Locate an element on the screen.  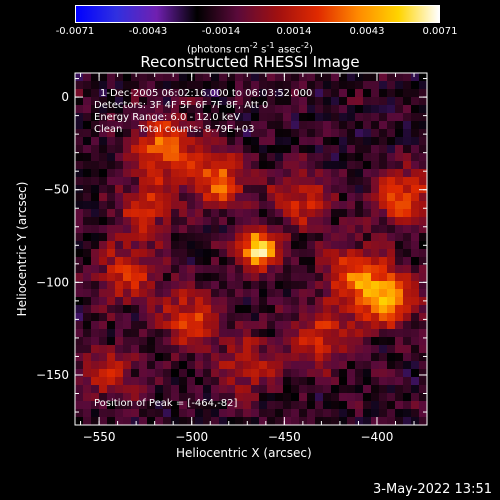
info-line-time: 1-Dec-2005 06:02:16.000 to 06:03:52.000 is located at coordinates (206, 93).